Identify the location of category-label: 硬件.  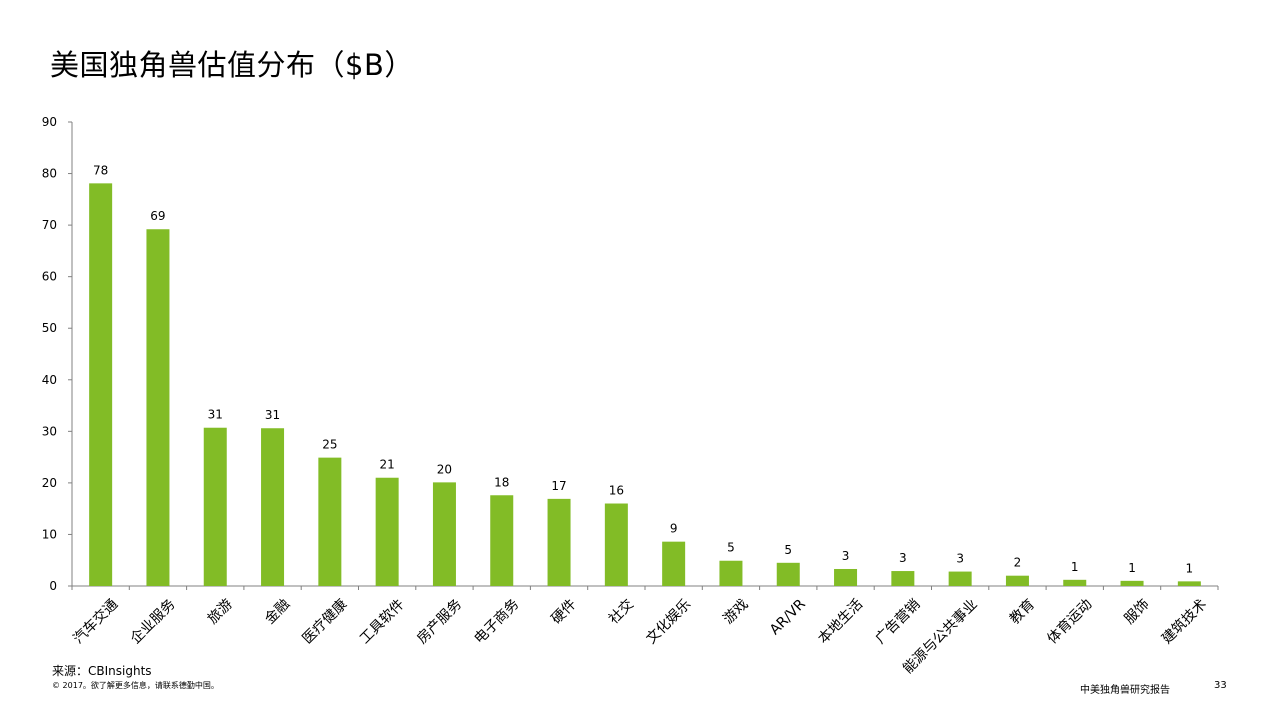
(564, 611).